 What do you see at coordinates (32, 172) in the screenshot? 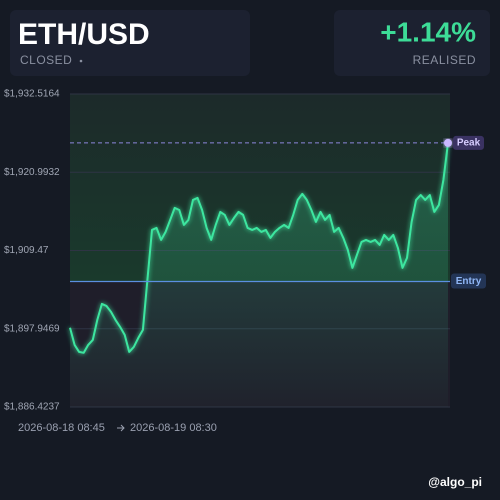
I see `y-tick-label: $1,920.9932` at bounding box center [32, 172].